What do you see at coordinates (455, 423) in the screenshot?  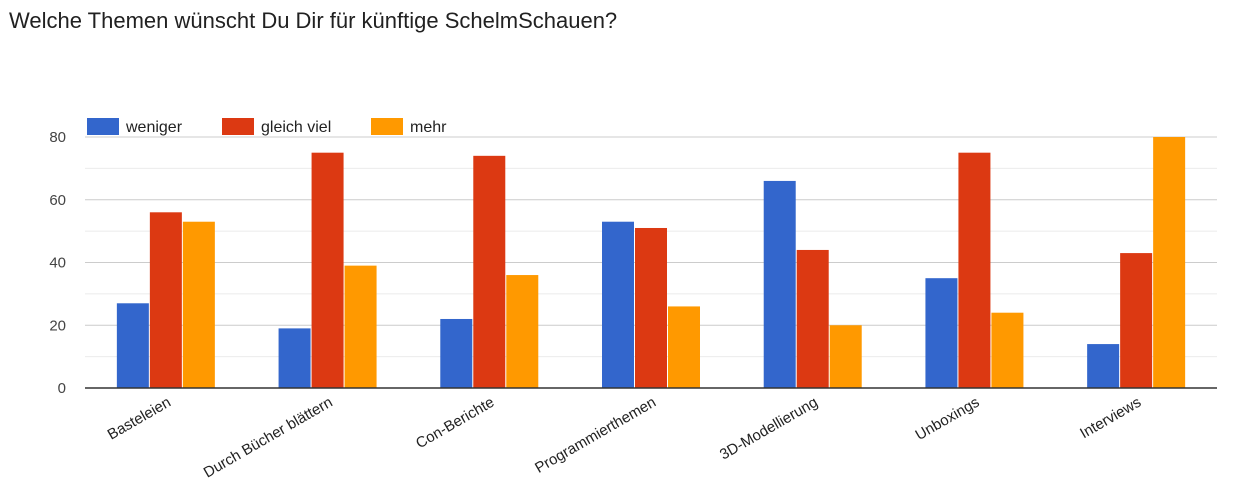 I see `x-category-label: Con-Berichte` at bounding box center [455, 423].